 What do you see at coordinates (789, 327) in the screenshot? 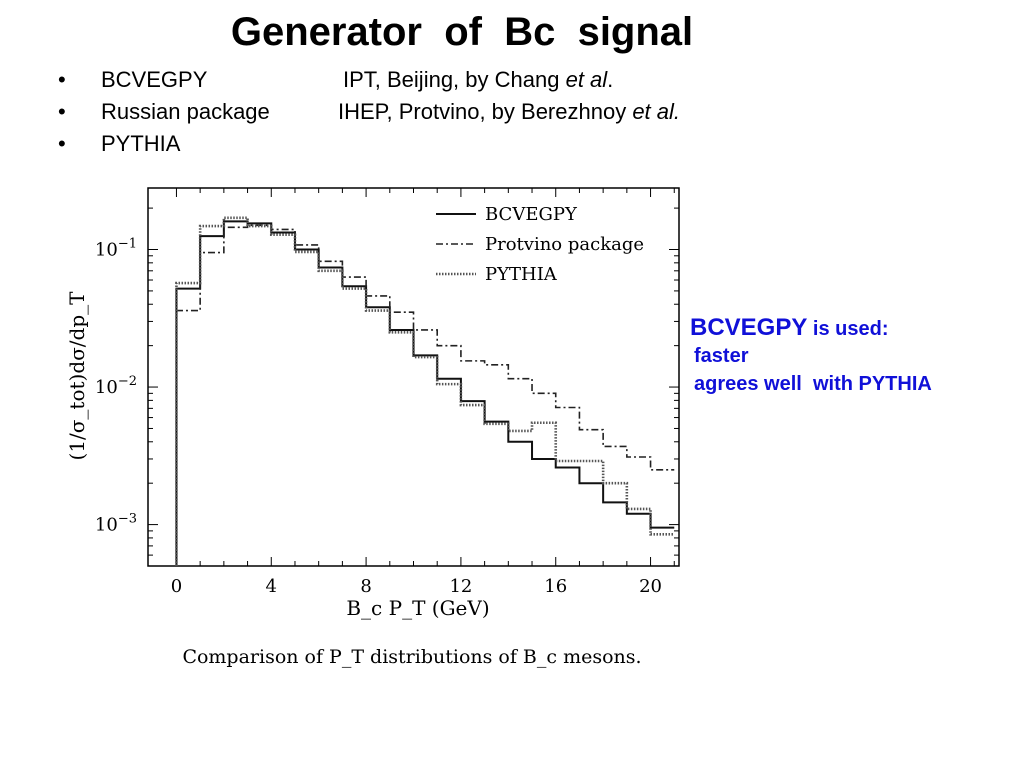
I see `note-head: BCVEGPY is used:` at bounding box center [789, 327].